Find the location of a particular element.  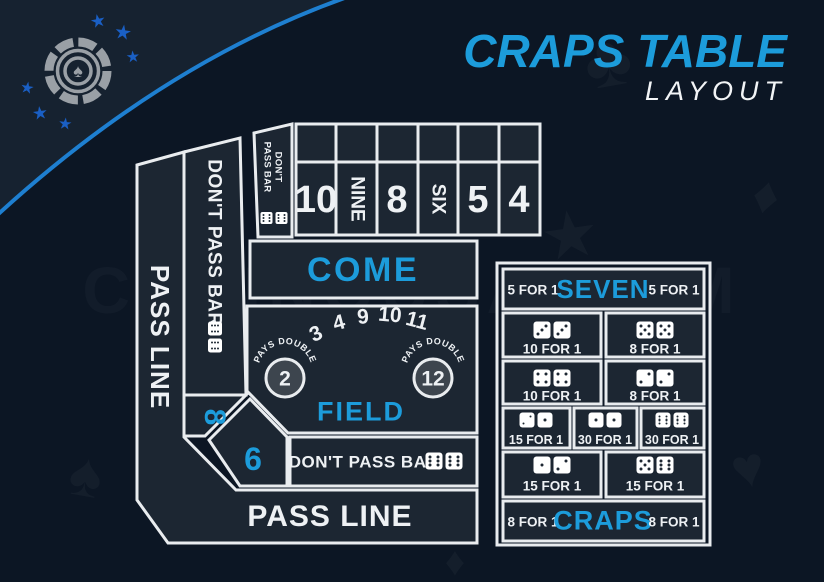

dont-pass-bar-vertical-dice is located at coordinates (215, 337).